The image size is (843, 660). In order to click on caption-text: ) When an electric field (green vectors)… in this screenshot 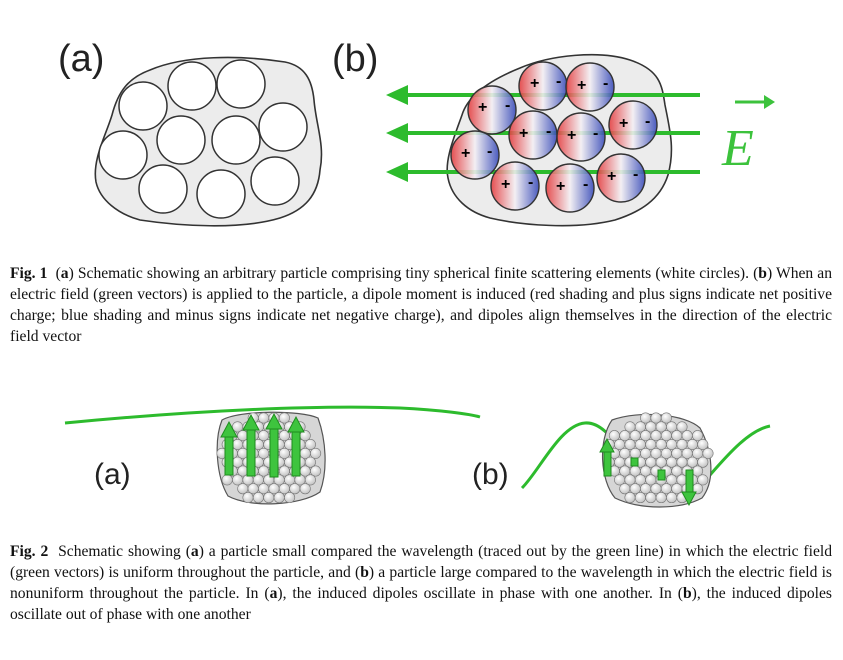, I will do `click(421, 305)`.